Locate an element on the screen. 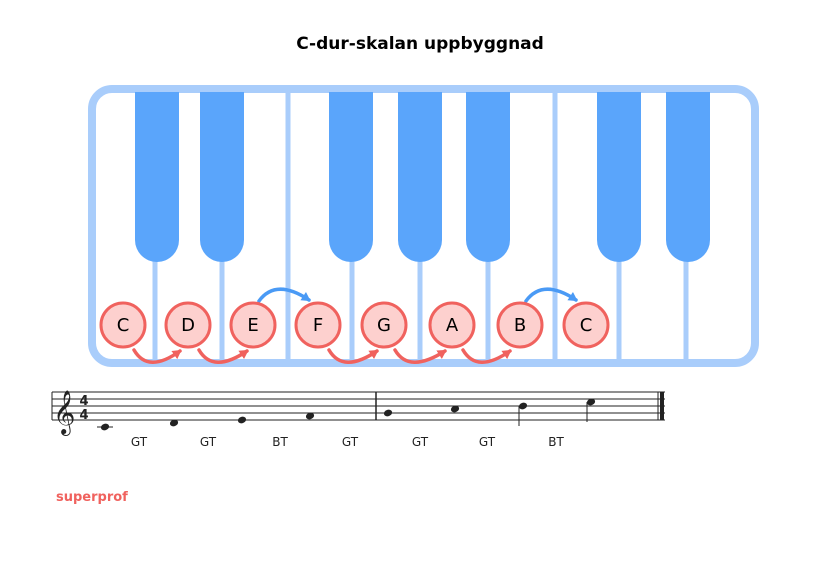  note-circle: G is located at coordinates (384, 325).